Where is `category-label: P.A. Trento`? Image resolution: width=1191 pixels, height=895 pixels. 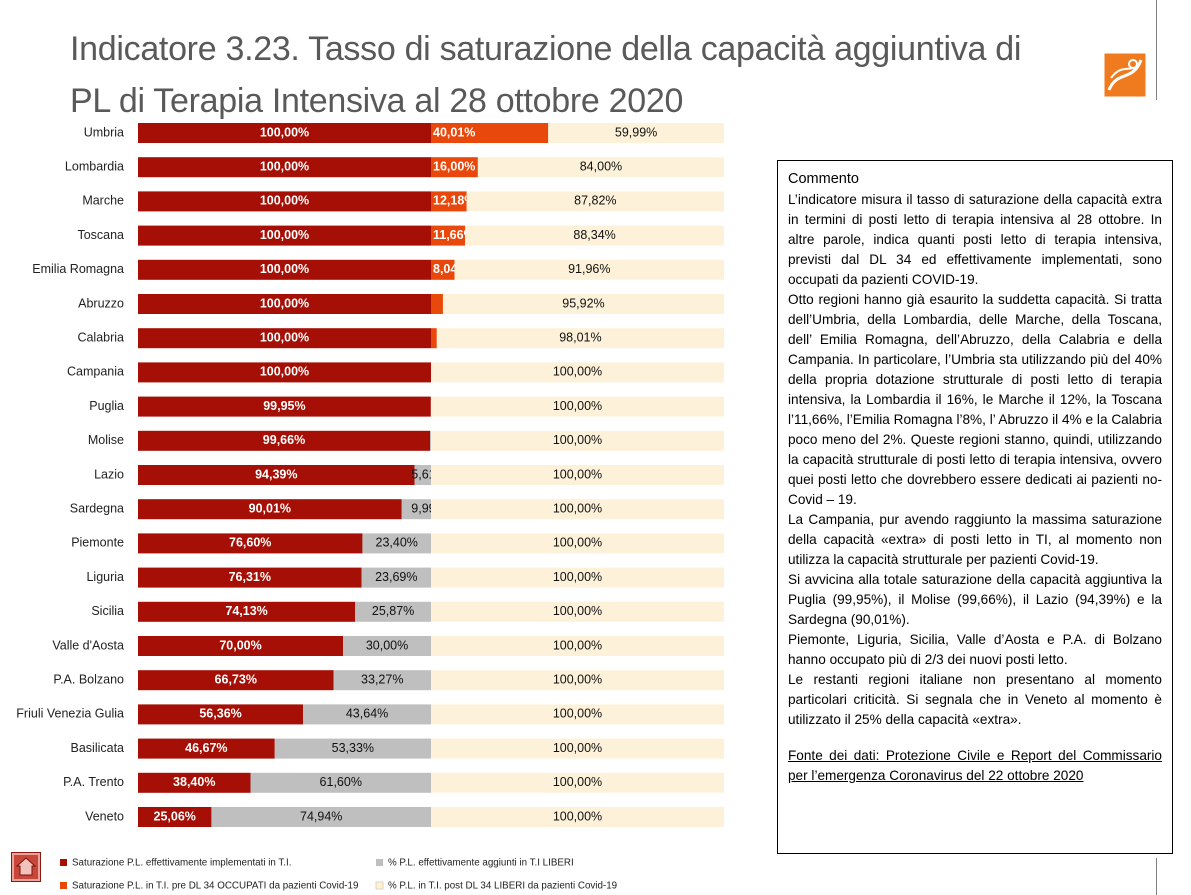
category-label: P.A. Trento is located at coordinates (93, 782).